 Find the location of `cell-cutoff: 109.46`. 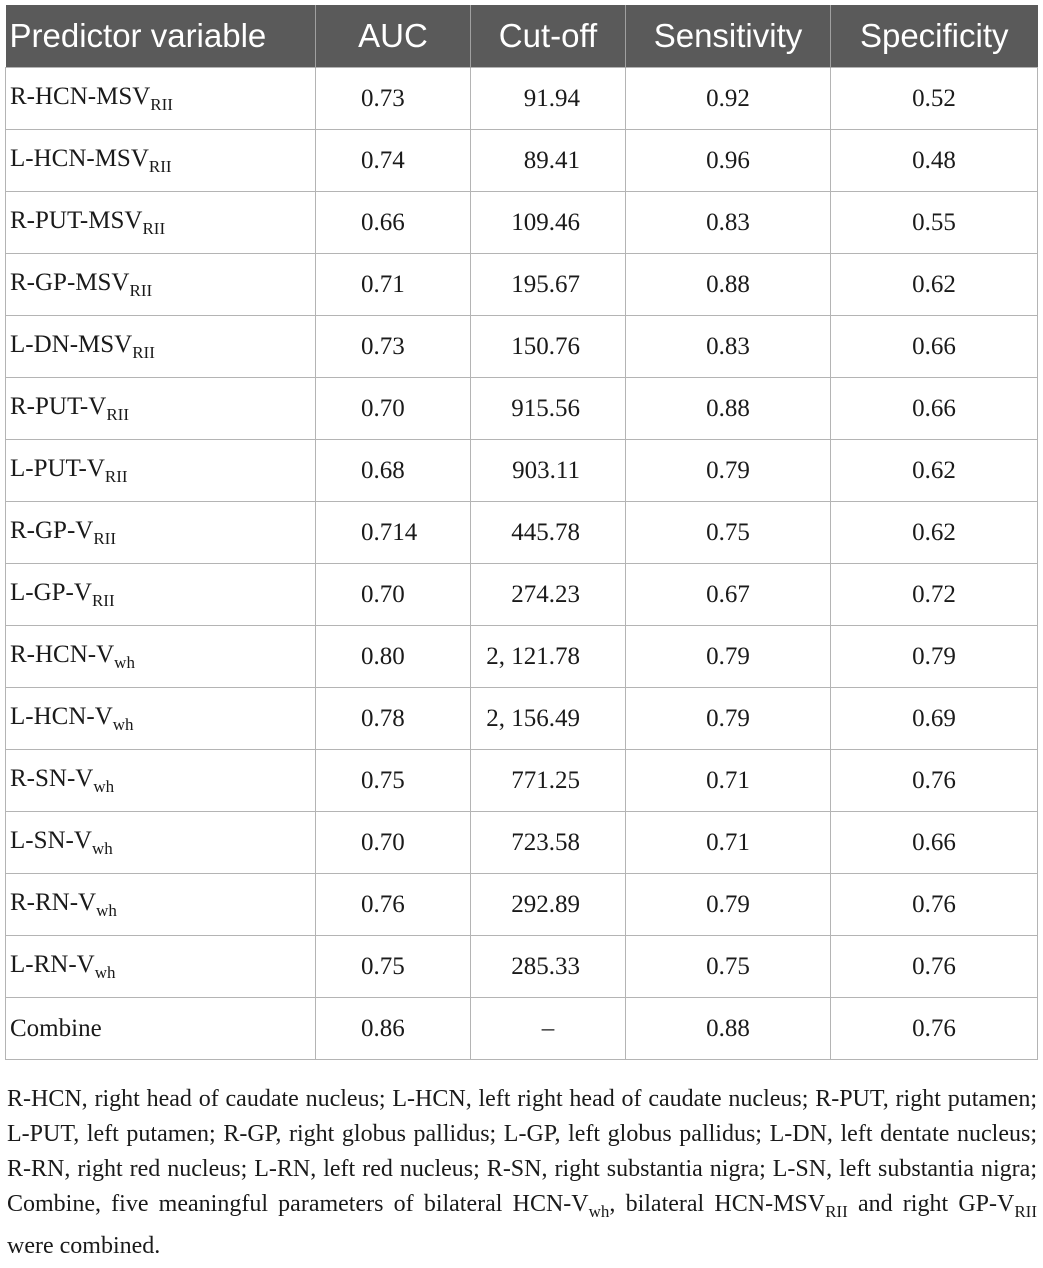

cell-cutoff: 109.46 is located at coordinates (548, 222).